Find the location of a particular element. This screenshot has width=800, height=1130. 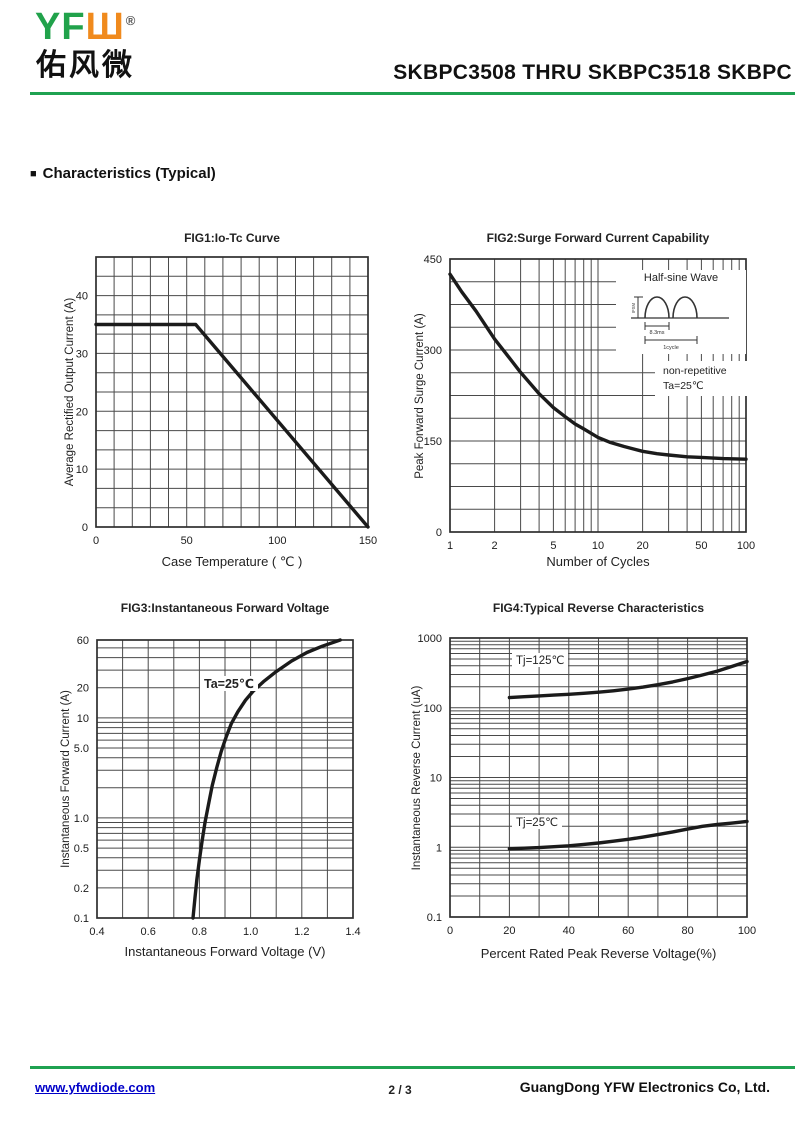

fig3-title: FIG3:Instantaneous Forward Voltage is located at coordinates (225, 608).